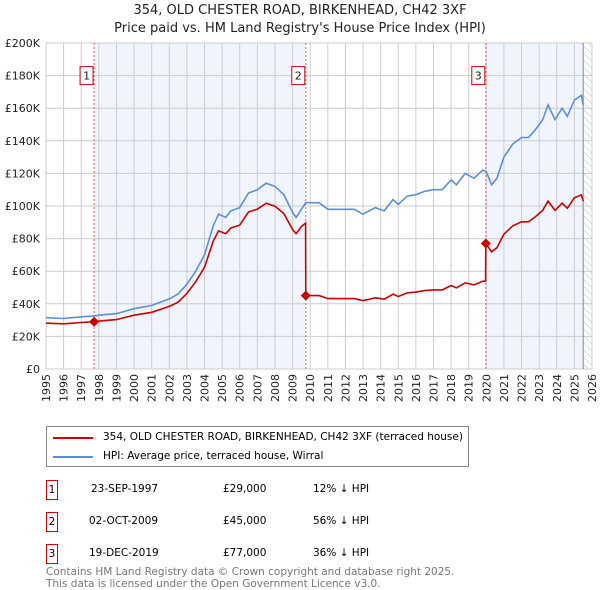 This screenshot has width=600, height=590. What do you see at coordinates (296, 522) in the screenshot?
I see `sale-row: 2 02-OCT-2009 £45,000 56% ↓ HPI` at bounding box center [296, 522].